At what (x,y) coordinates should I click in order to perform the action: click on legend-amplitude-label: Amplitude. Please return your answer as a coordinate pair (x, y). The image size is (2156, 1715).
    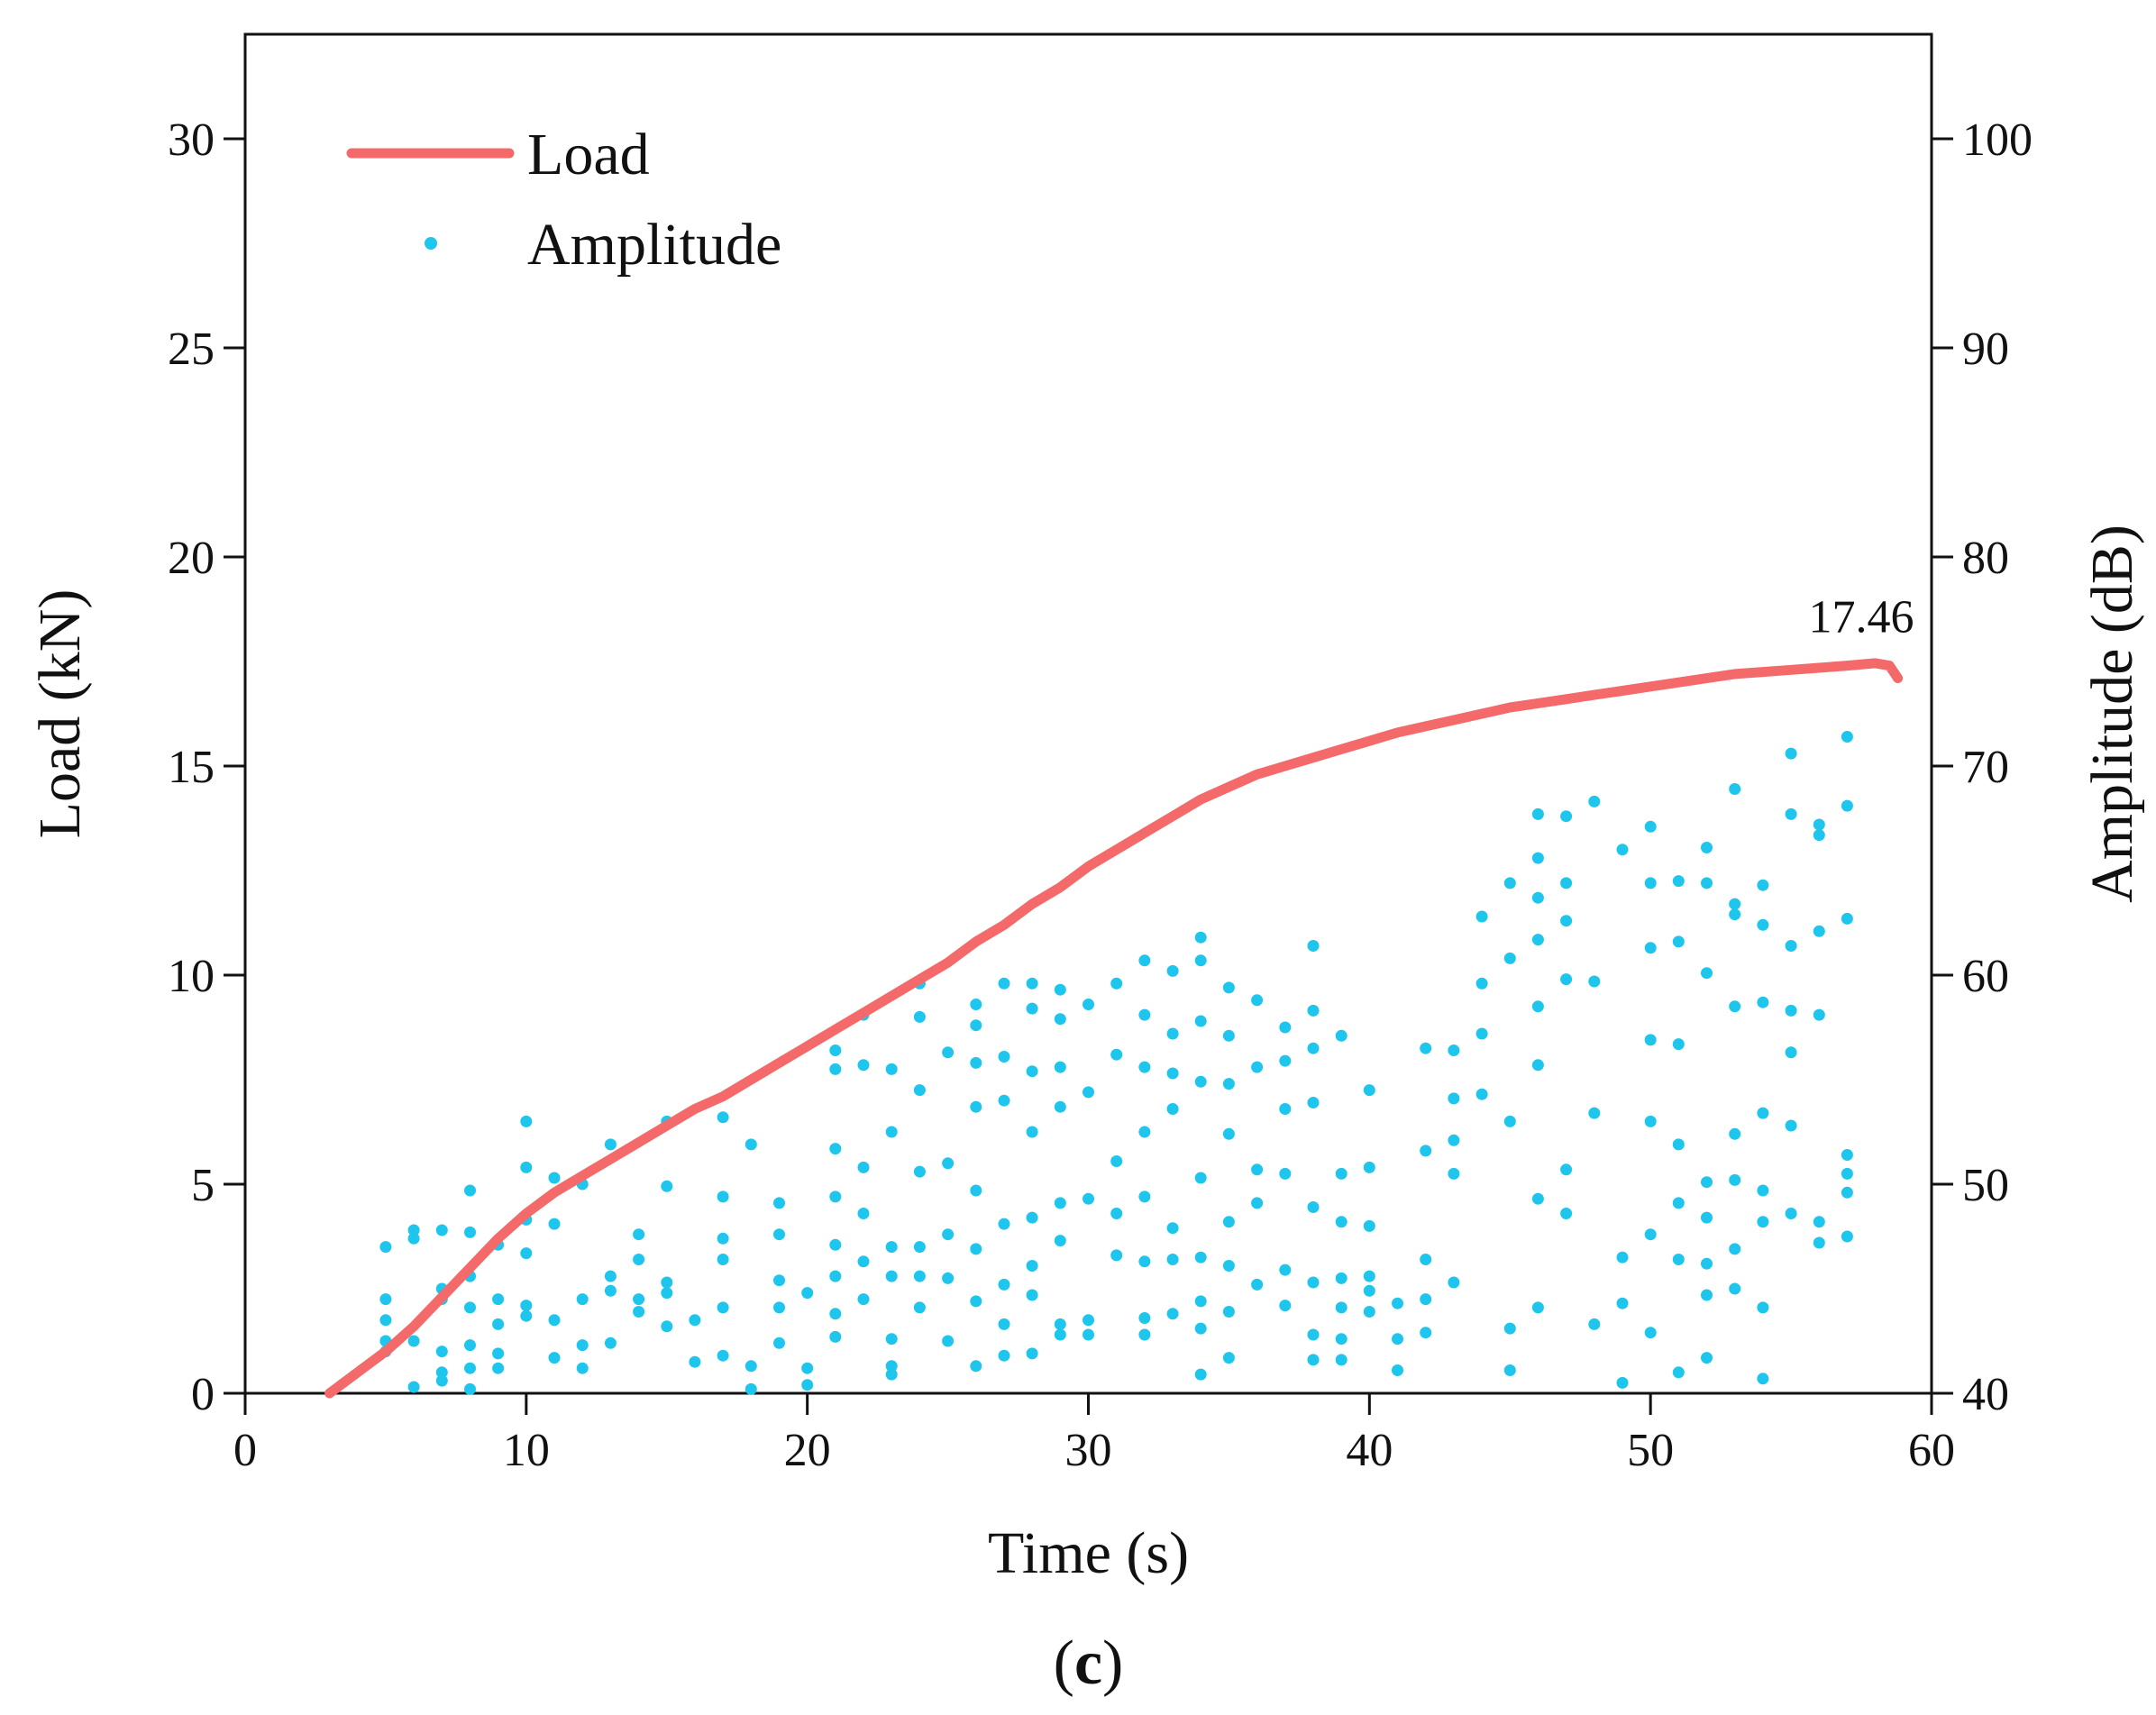
    Looking at the image, I should click on (654, 245).